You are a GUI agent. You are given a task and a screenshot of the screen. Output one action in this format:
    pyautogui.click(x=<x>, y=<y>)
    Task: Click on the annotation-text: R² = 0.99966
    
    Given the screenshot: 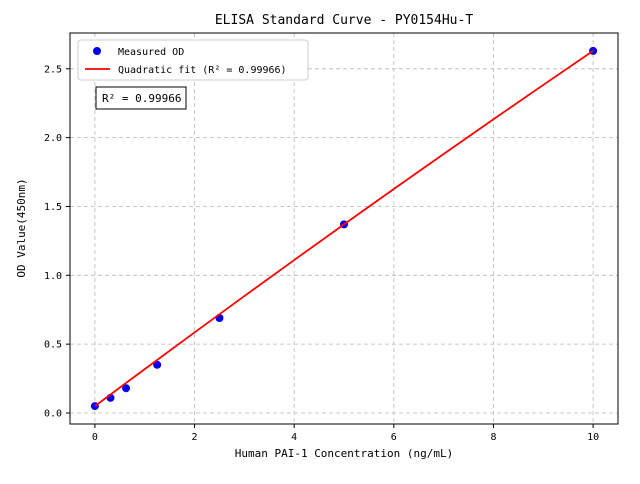 What is the action you would take?
    pyautogui.click(x=141, y=98)
    